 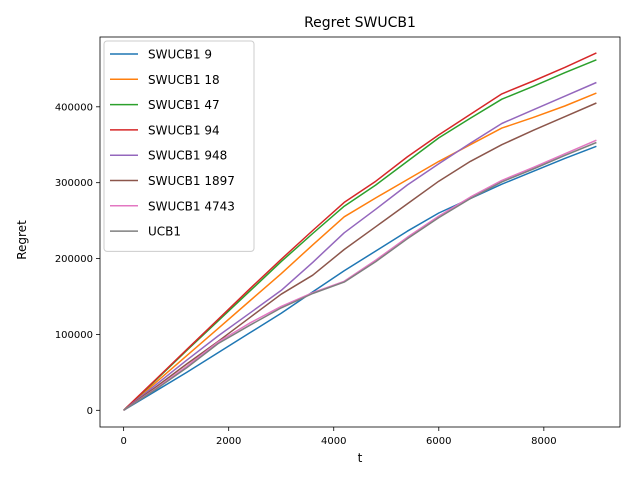 I want to click on legend-label-4: SWUCB1 948, so click(x=187, y=156).